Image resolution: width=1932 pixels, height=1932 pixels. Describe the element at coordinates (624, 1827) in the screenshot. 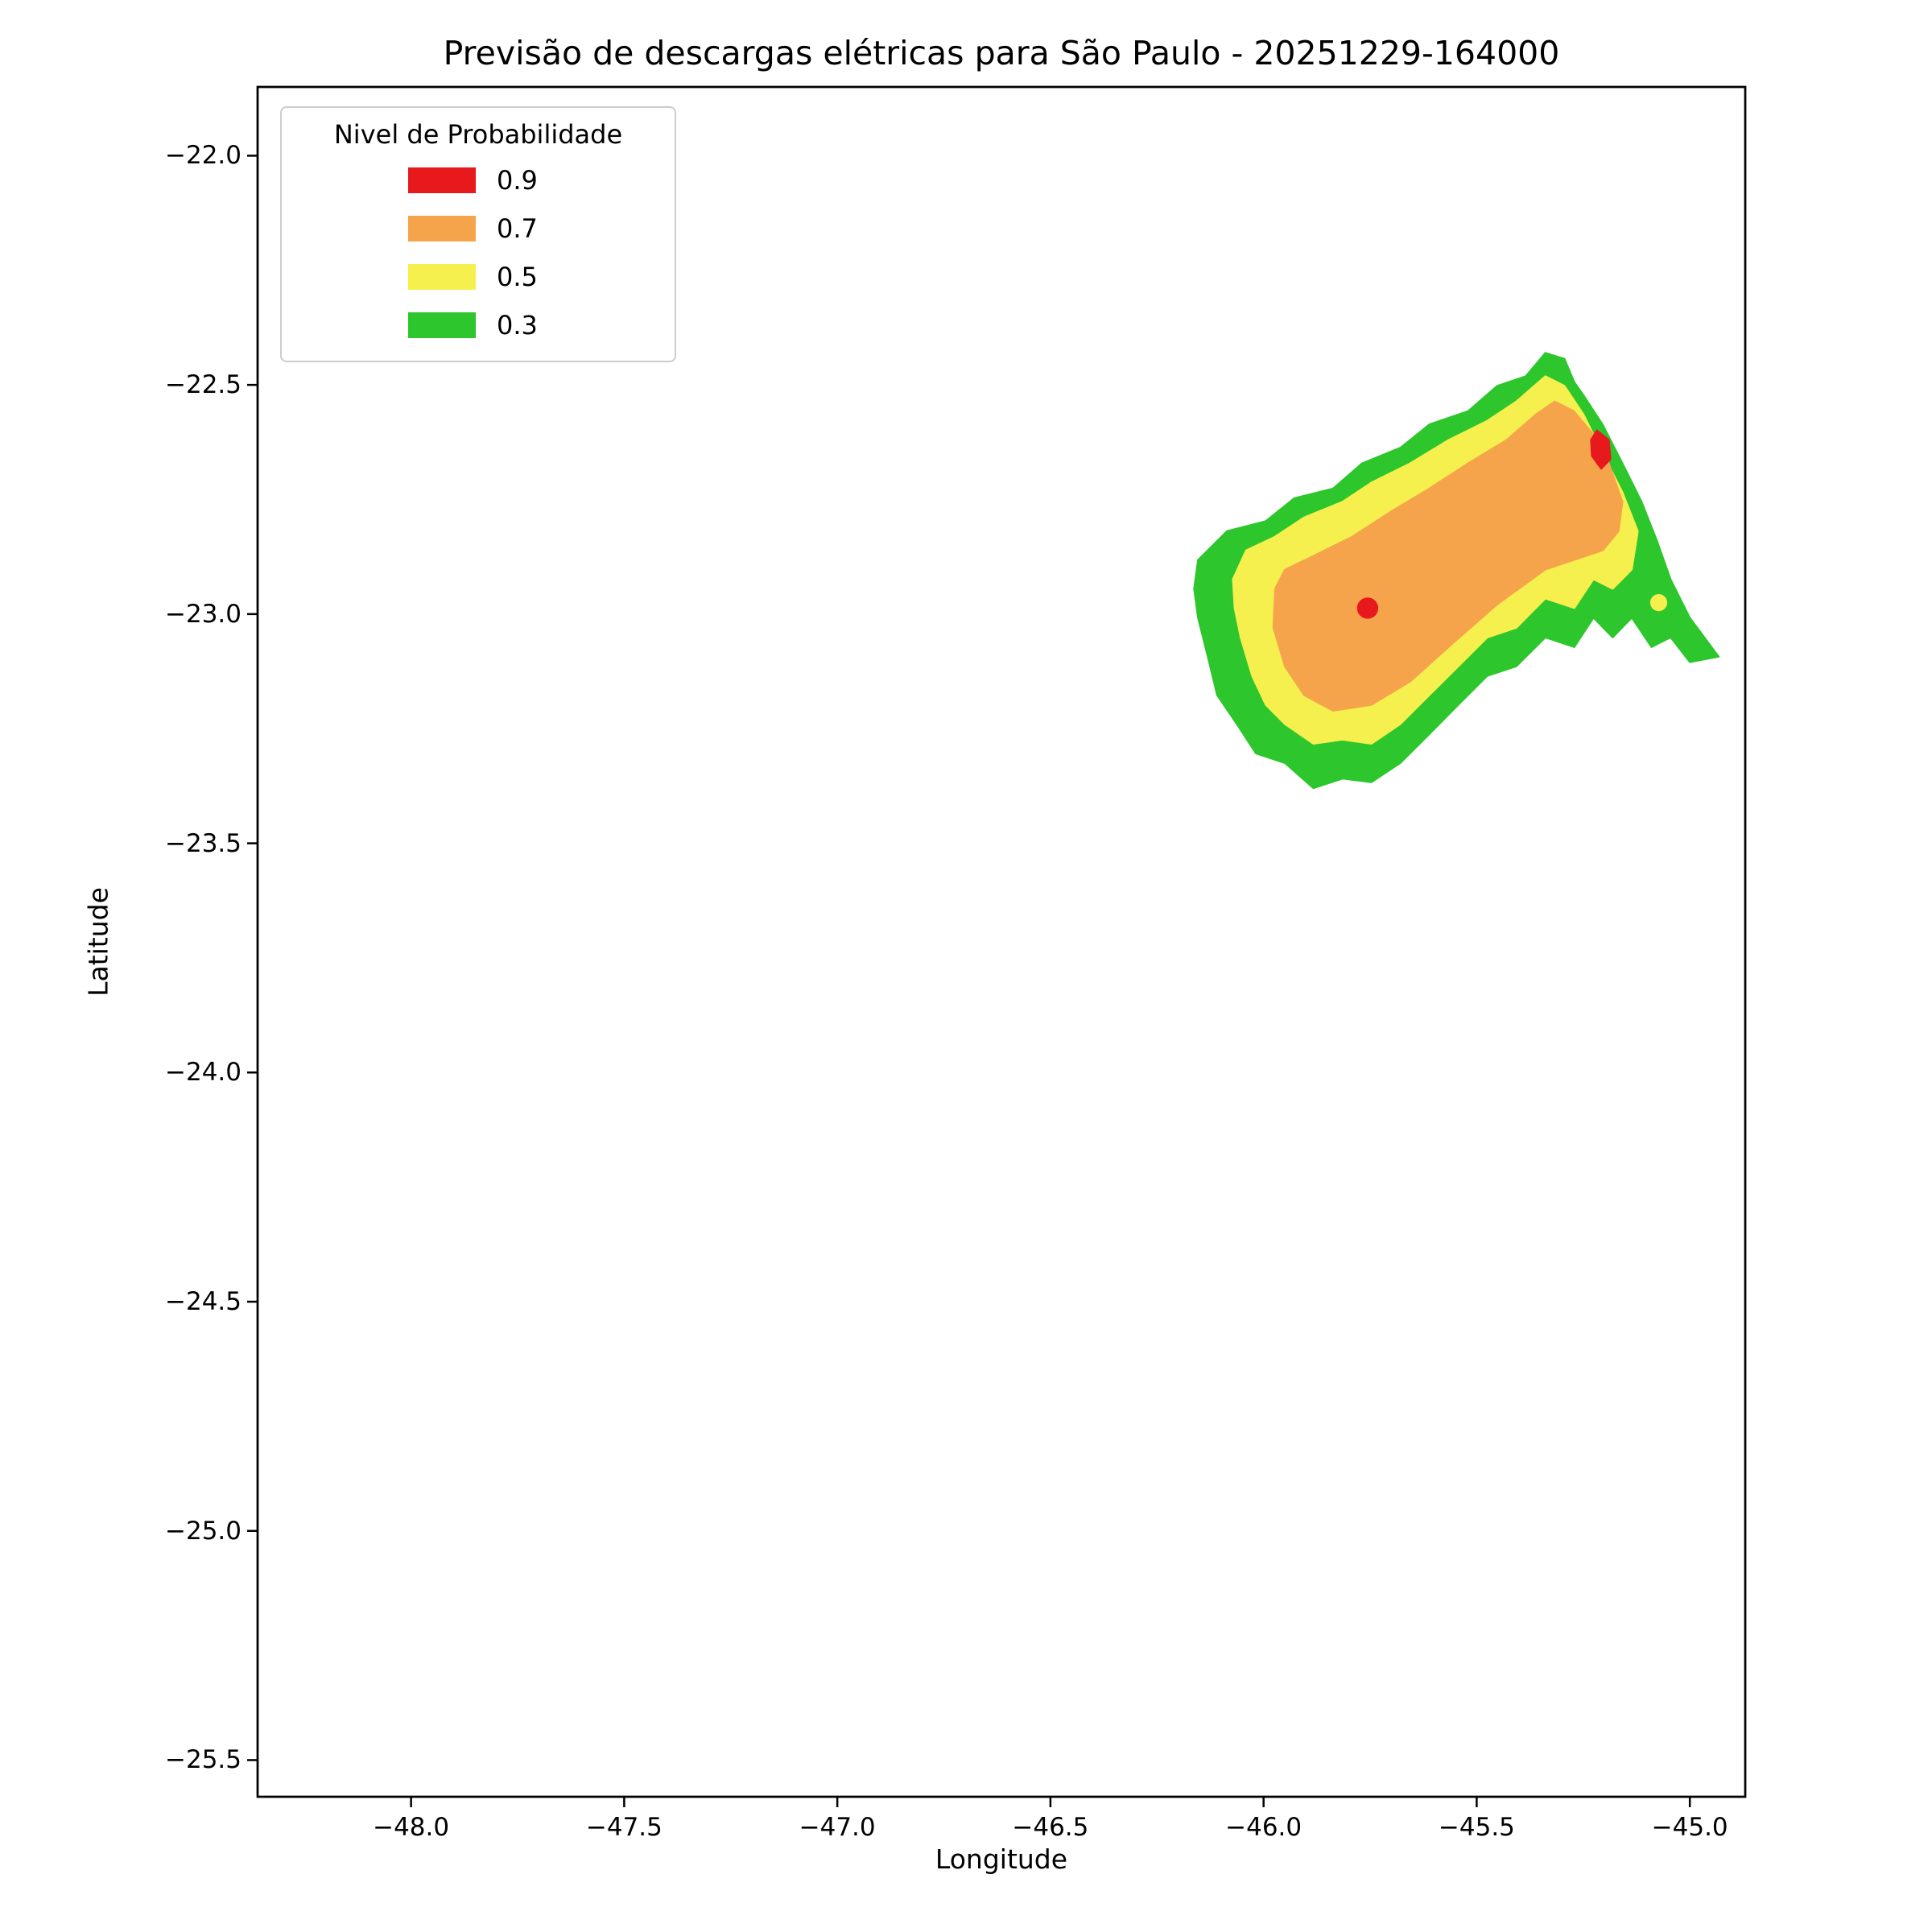

I see `x-tick-label: −47.5` at that location.